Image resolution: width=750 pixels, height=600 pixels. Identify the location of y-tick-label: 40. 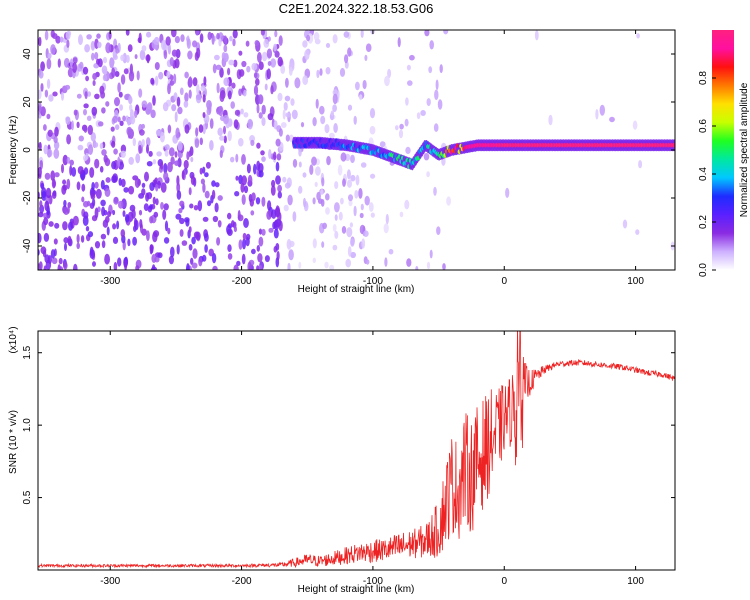
(27, 54).